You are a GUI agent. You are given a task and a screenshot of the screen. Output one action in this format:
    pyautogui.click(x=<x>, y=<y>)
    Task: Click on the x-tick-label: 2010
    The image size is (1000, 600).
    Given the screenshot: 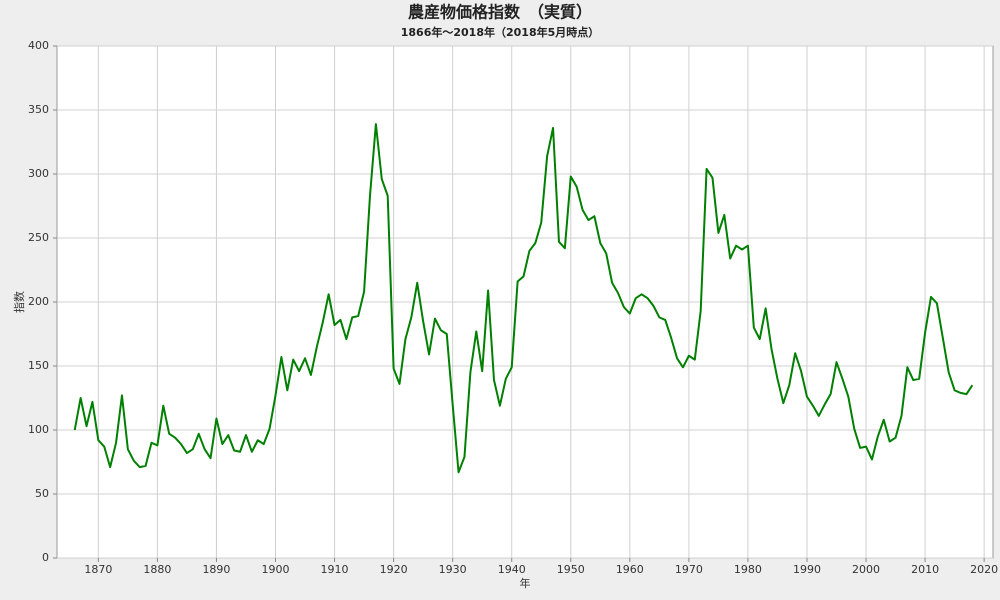 What is the action you would take?
    pyautogui.click(x=925, y=569)
    